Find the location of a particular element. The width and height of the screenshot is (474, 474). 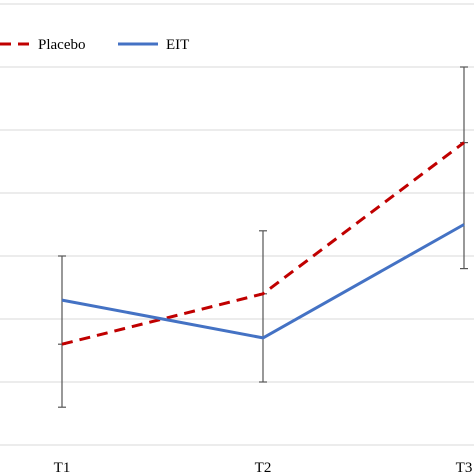

x-axis-ticks: T1 T2 T3 is located at coordinates (263, 467).